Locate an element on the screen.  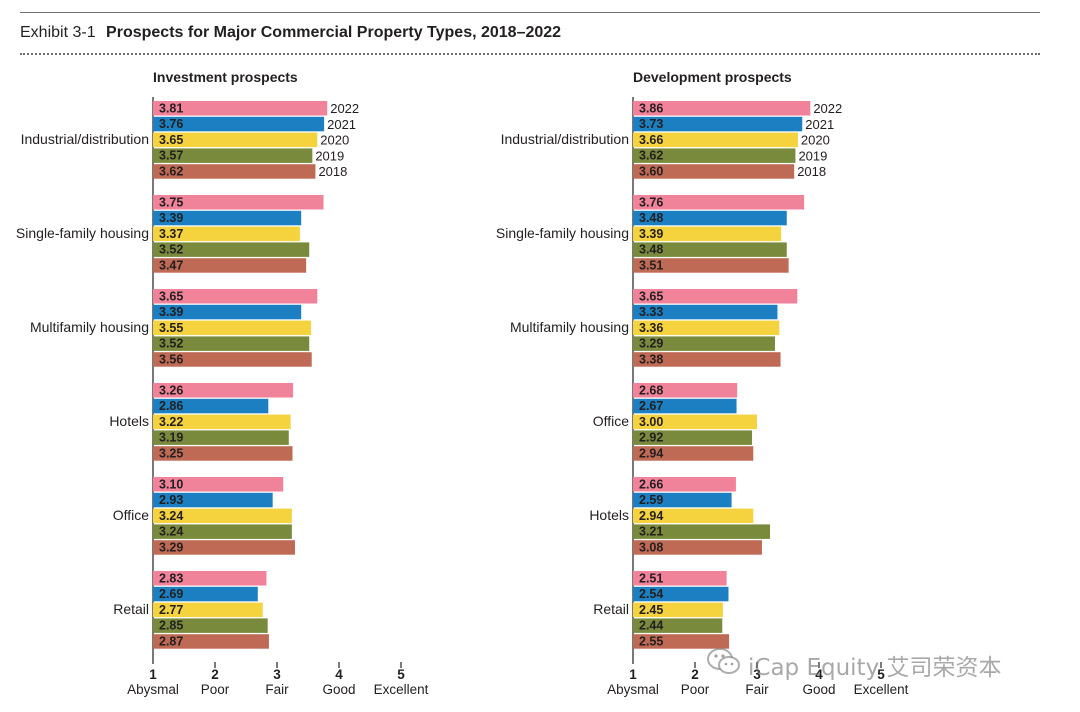
category-label: Office is located at coordinates (131, 515).